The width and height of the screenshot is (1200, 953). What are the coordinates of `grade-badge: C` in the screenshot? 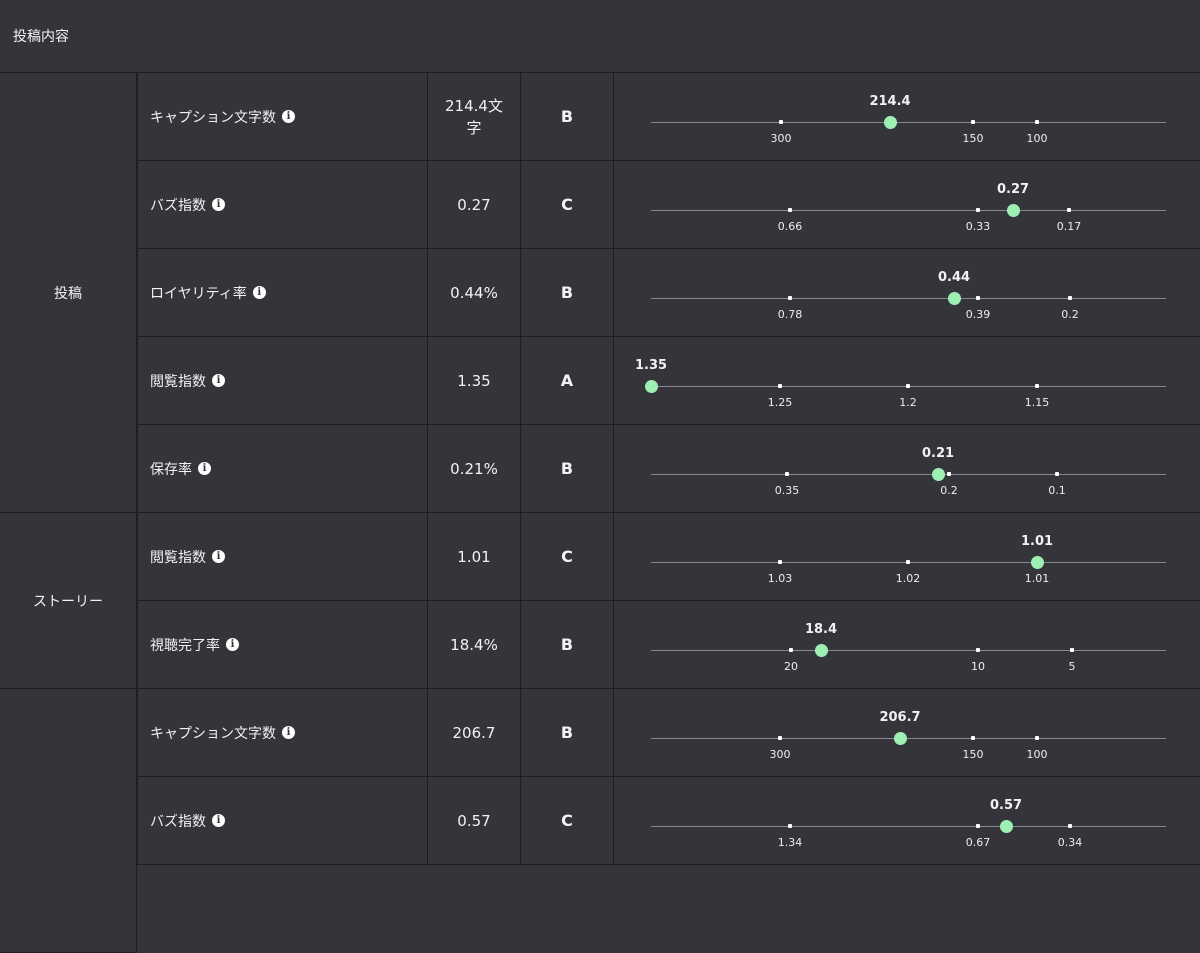 It's located at (567, 556).